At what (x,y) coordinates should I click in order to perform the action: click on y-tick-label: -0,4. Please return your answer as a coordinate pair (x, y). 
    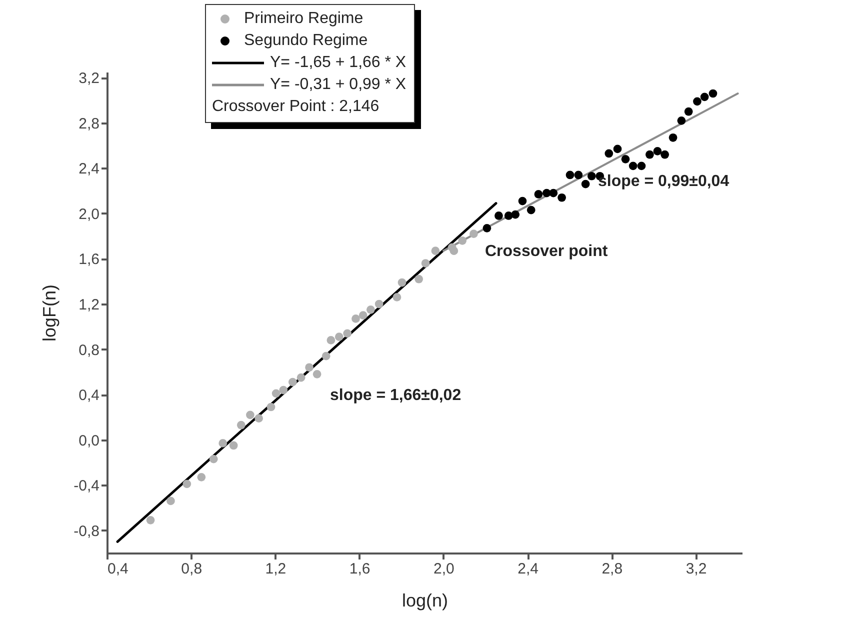
    Looking at the image, I should click on (87, 486).